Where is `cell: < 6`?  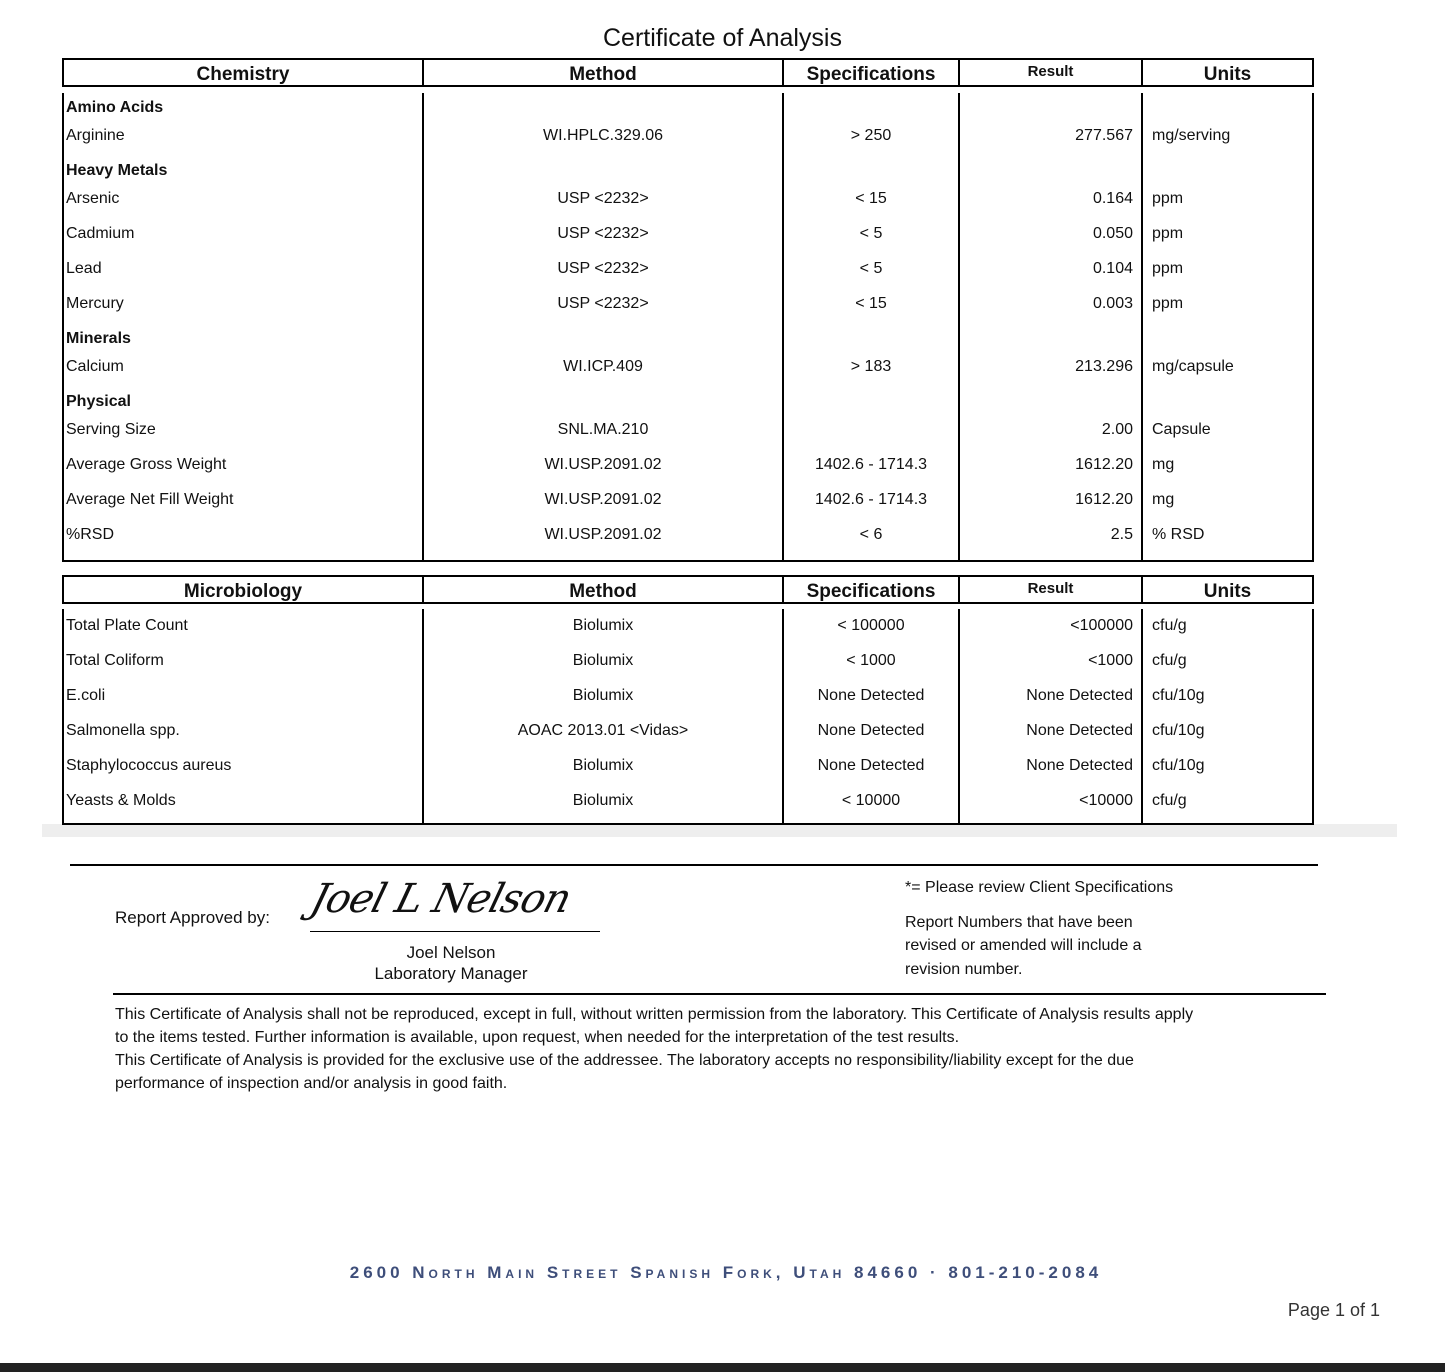
cell: < 6 is located at coordinates (871, 534).